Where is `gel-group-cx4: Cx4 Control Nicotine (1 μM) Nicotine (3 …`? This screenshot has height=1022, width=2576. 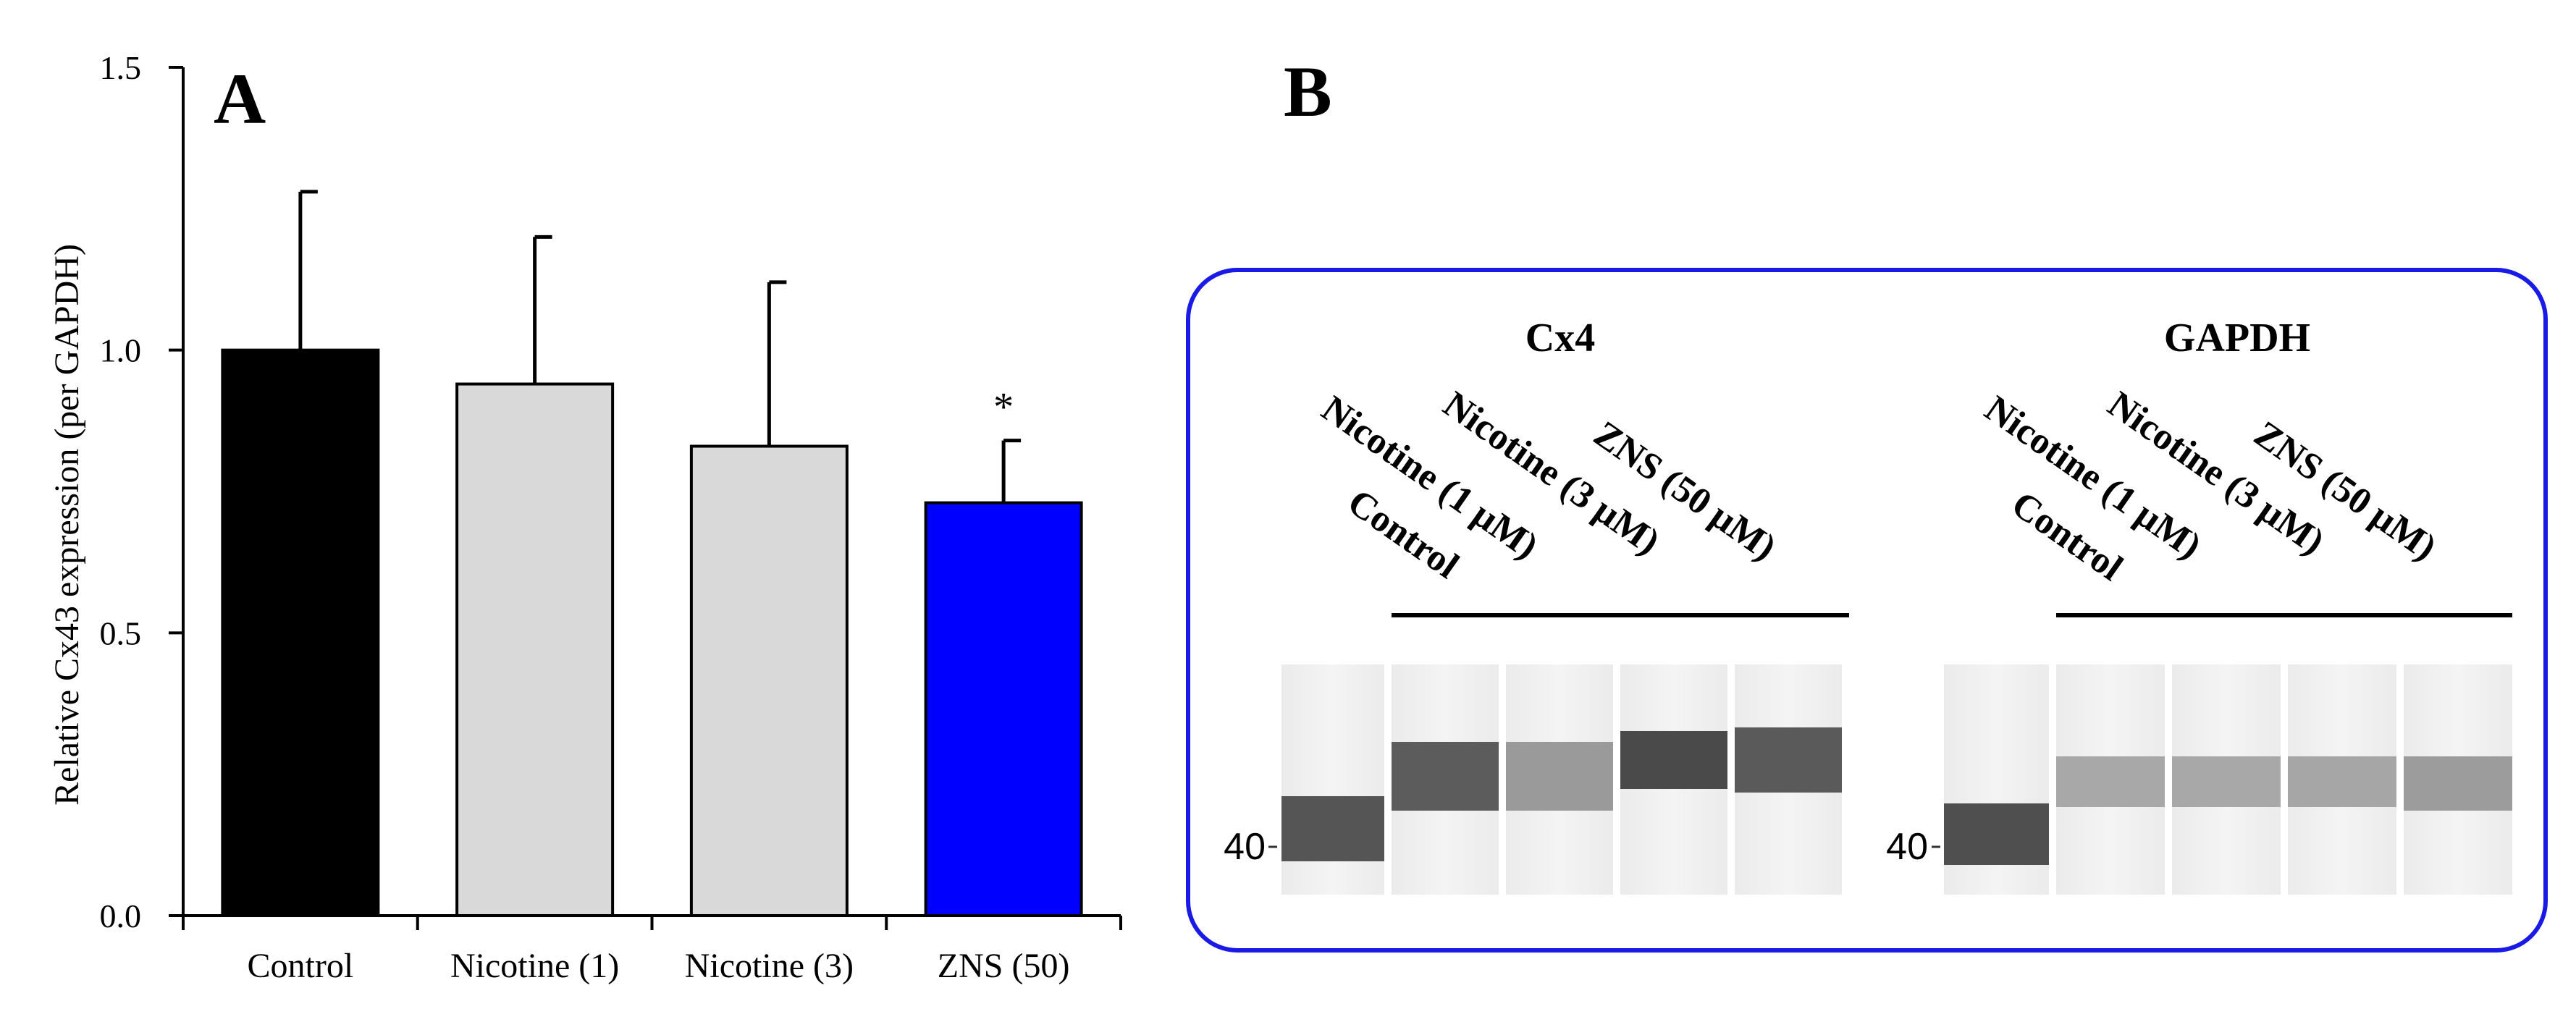 gel-group-cx4: Cx4 Control Nicotine (1 μM) Nicotine (3 … is located at coordinates (1536, 605).